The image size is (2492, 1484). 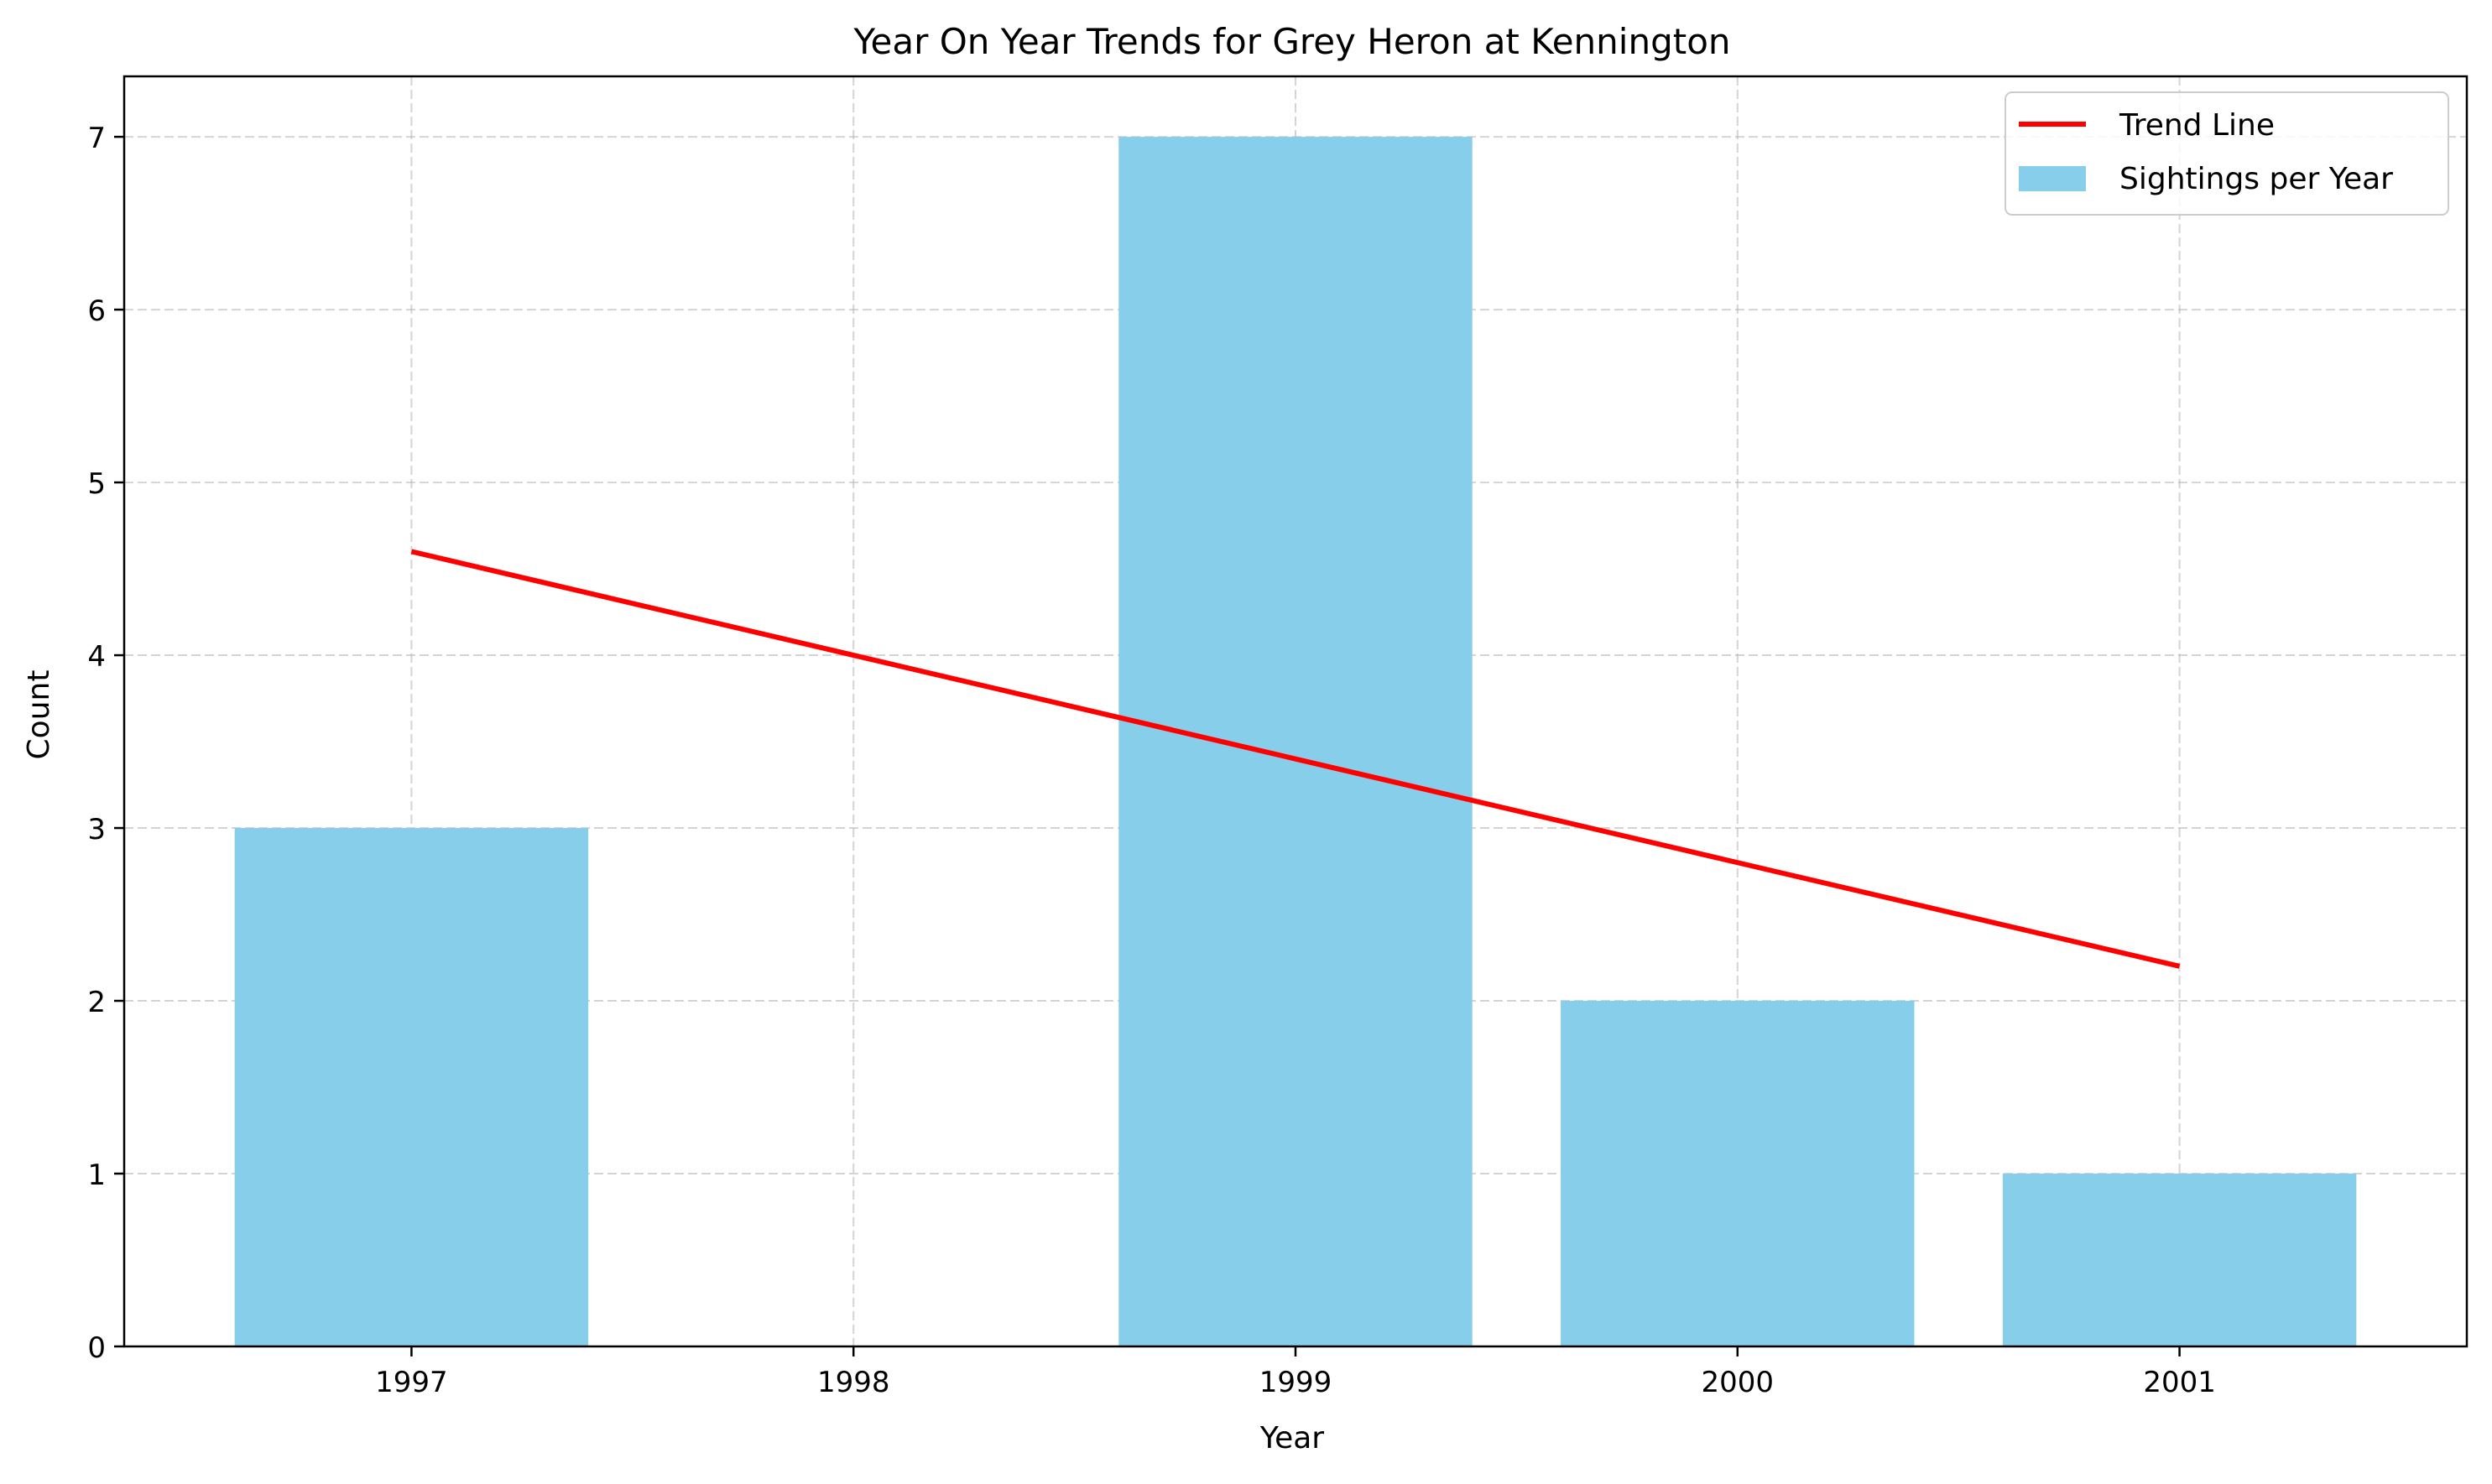 I want to click on legend-swatch-sightings, so click(x=2052, y=178).